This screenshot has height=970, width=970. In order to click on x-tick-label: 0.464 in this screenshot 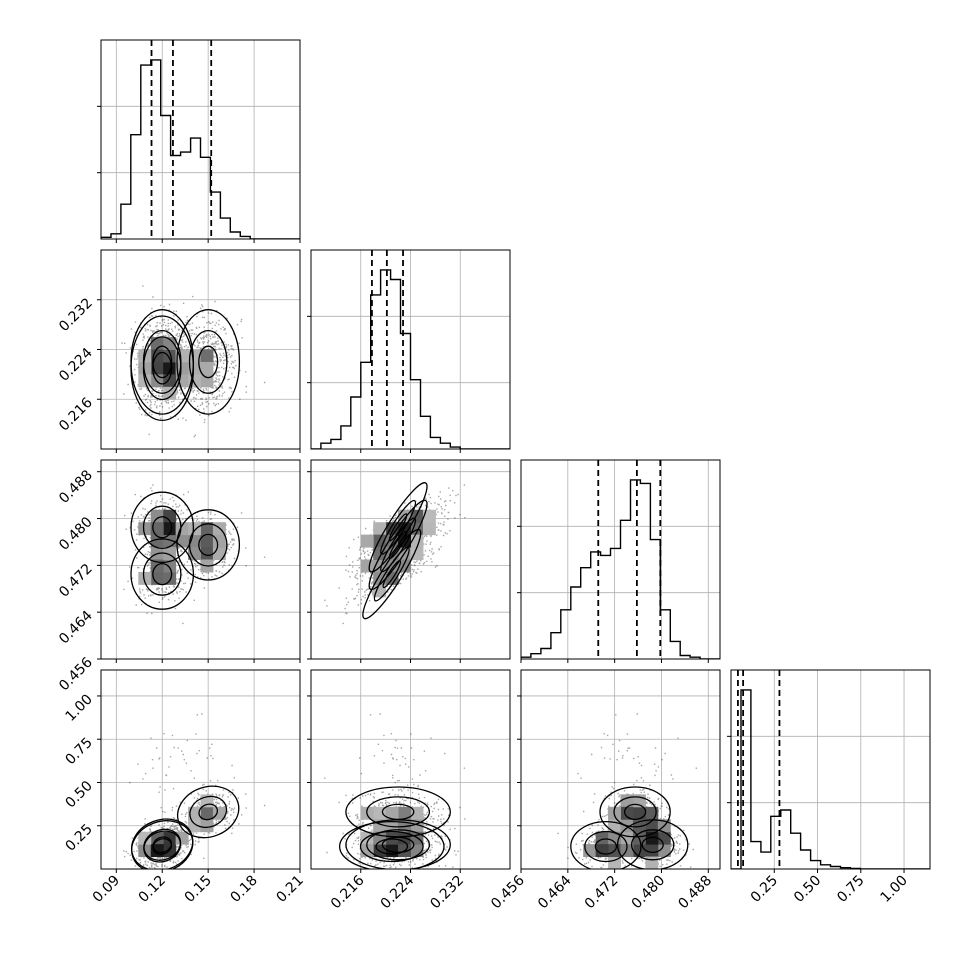, I will do `click(555, 892)`.